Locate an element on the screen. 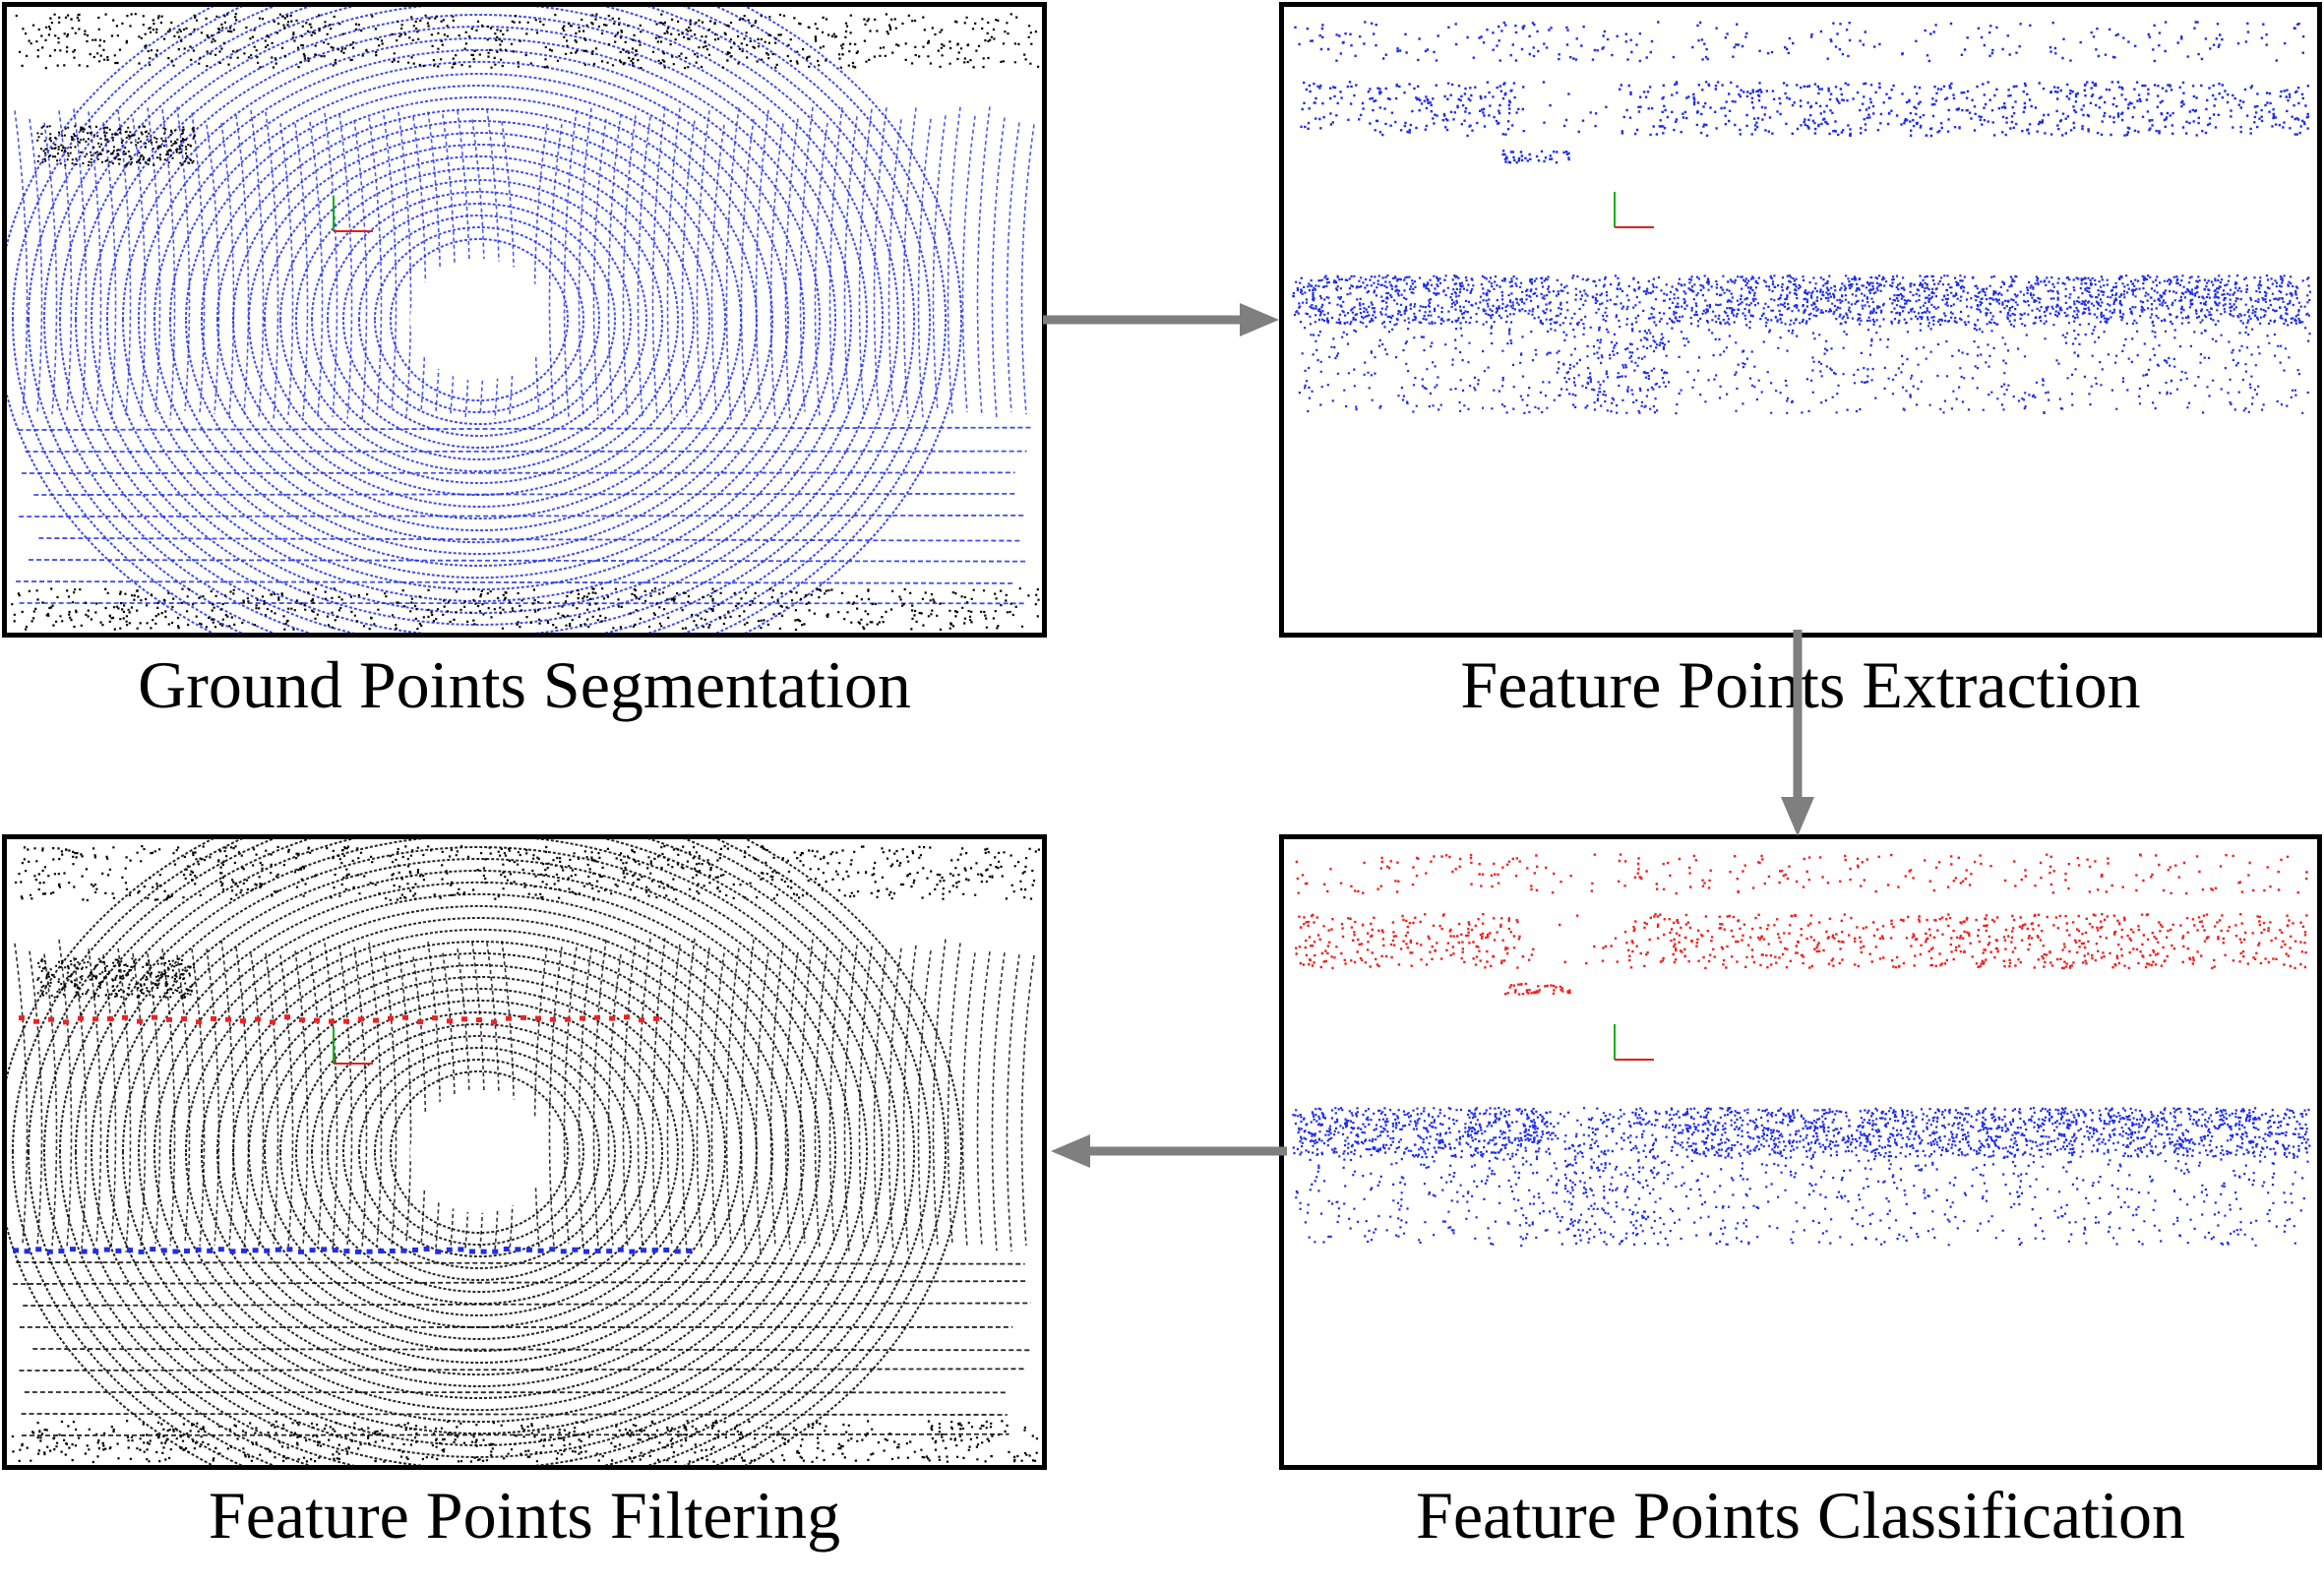  arrow-right is located at coordinates (1161, 320).